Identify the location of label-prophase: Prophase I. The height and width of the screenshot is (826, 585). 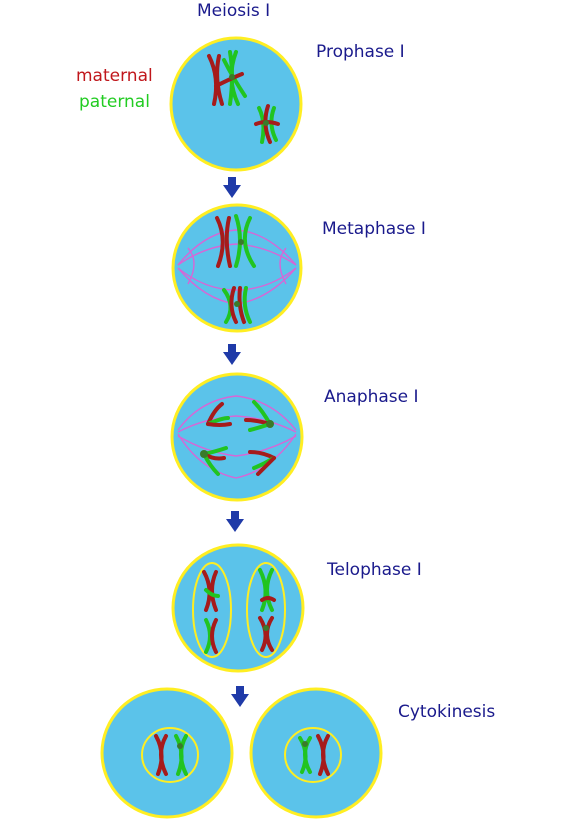
(360, 52).